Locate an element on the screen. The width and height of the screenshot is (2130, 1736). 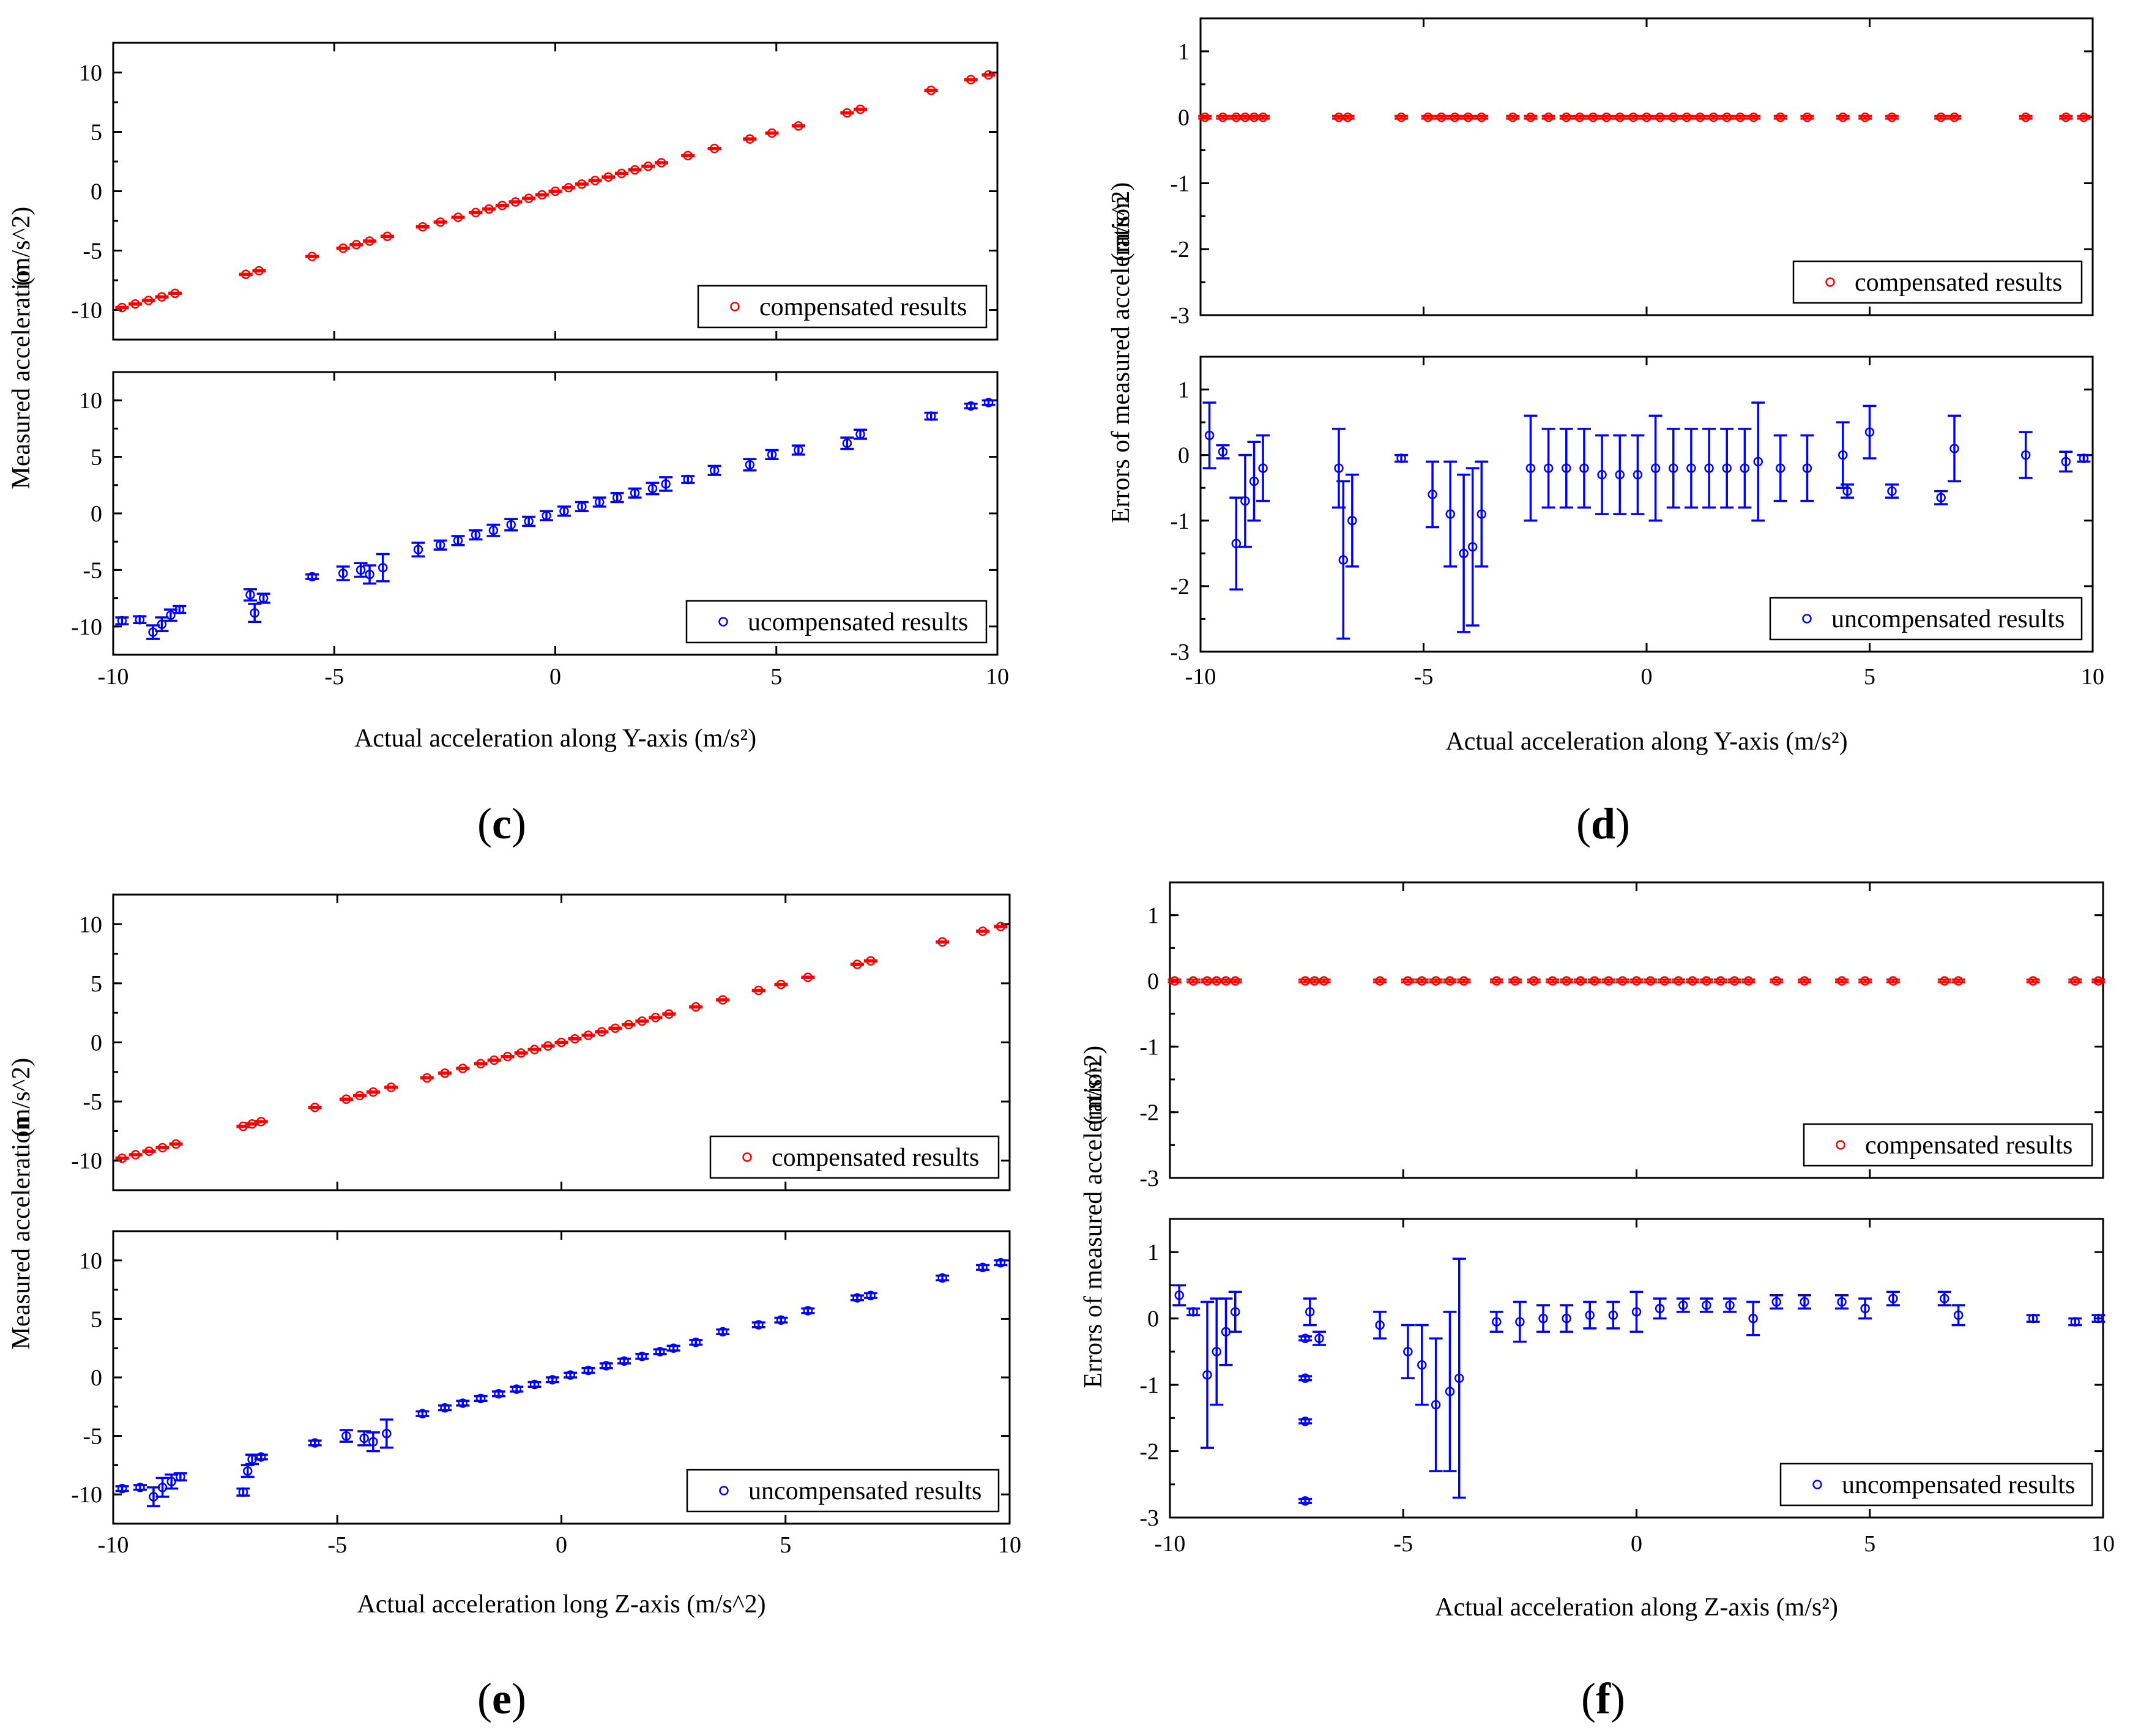
legend-label: uncompensated results is located at coordinates (1958, 1485).